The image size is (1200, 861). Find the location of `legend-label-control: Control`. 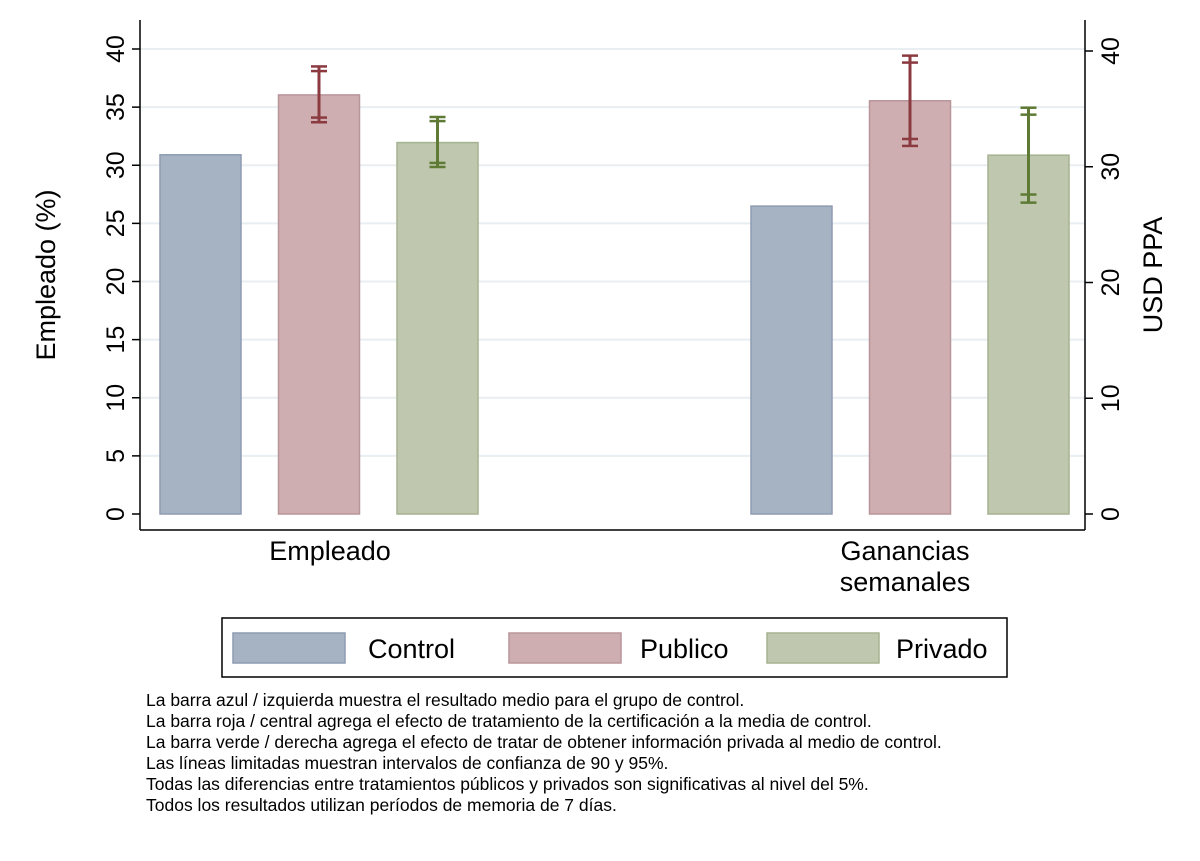

legend-label-control: Control is located at coordinates (411, 649).